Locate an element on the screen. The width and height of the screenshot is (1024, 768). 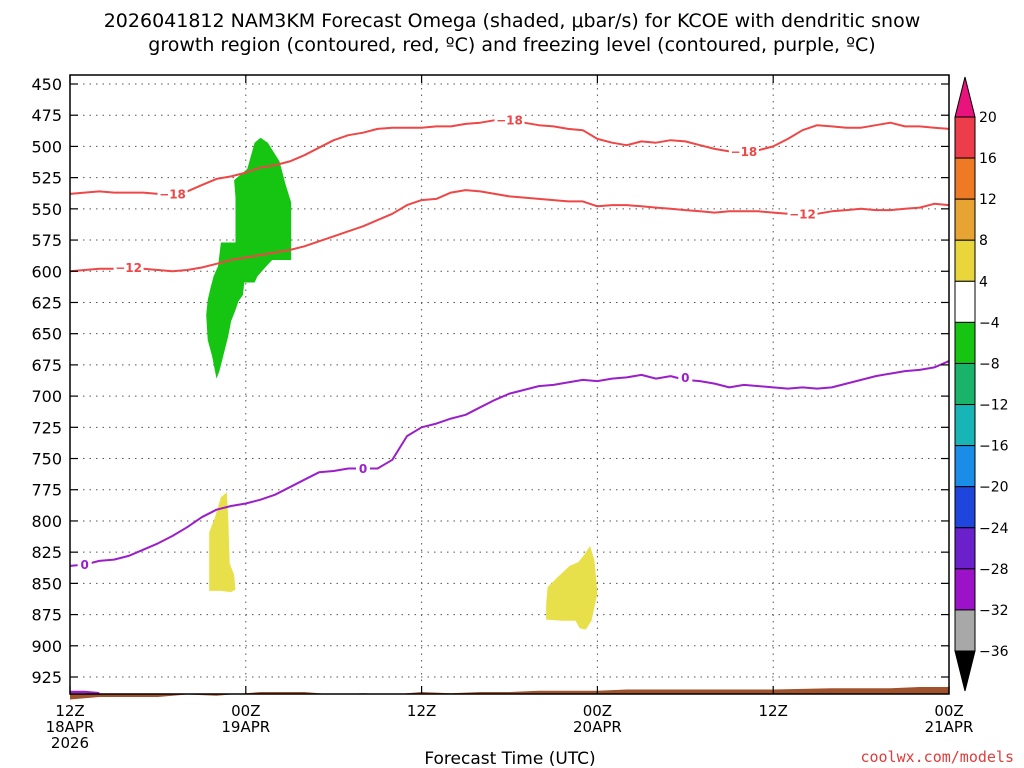
x-tick-label-48-1: 12Z is located at coordinates (773, 711).